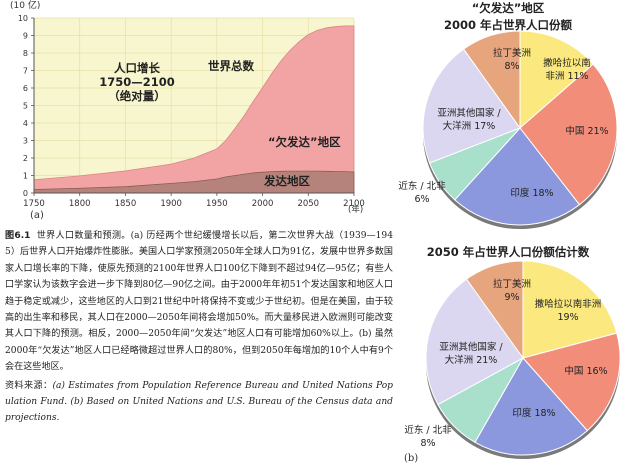 This screenshot has height=469, width=628. What do you see at coordinates (25, 36) in the screenshot?
I see `y-tick-label: 9` at bounding box center [25, 36].